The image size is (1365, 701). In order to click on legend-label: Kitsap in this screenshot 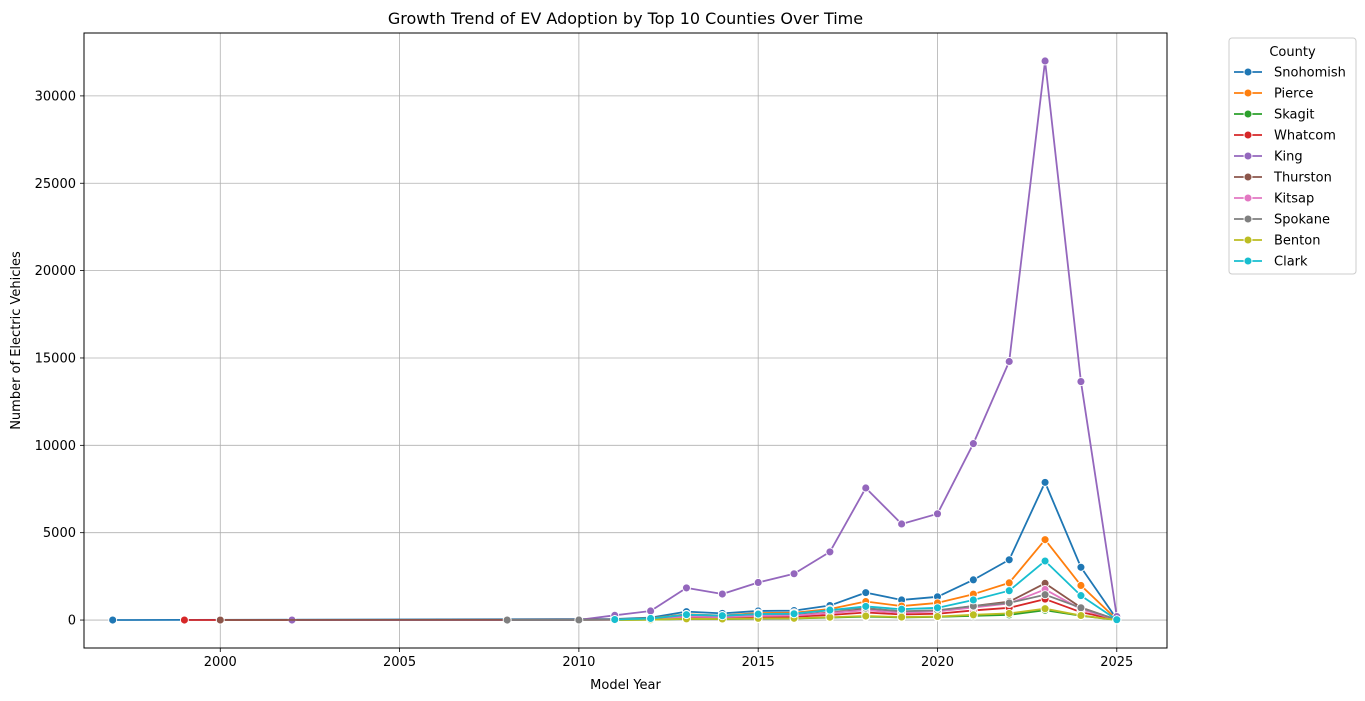, I will do `click(1294, 199)`.